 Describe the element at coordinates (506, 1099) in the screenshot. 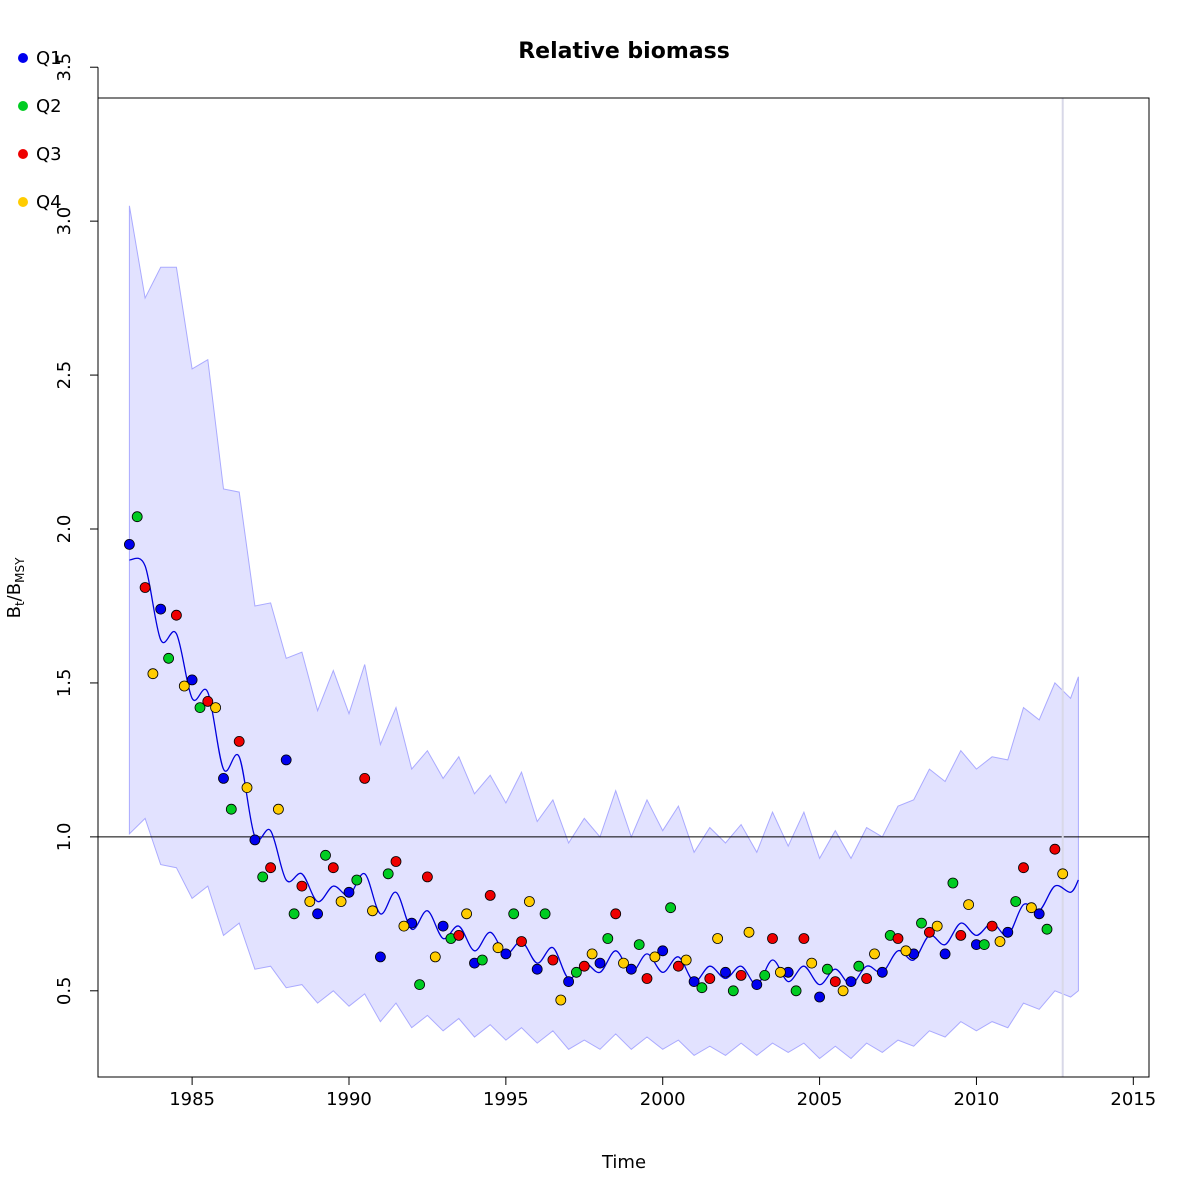

I see `x-tick-label: 1995` at that location.